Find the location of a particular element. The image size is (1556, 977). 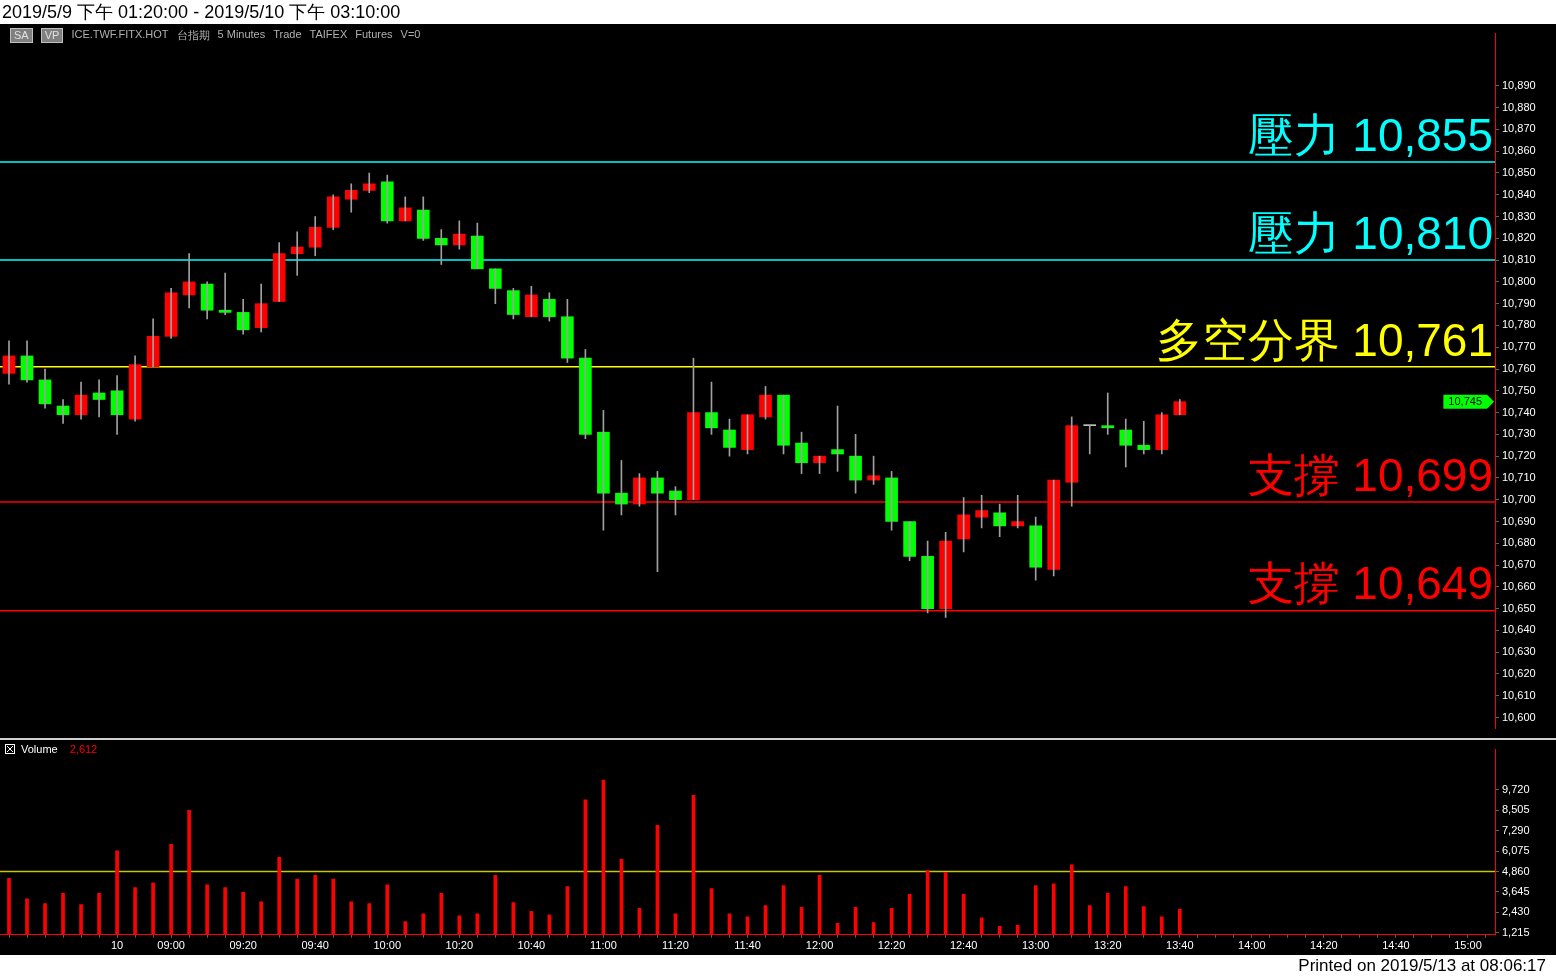

y-tick-label: 8,505 is located at coordinates (1516, 809).